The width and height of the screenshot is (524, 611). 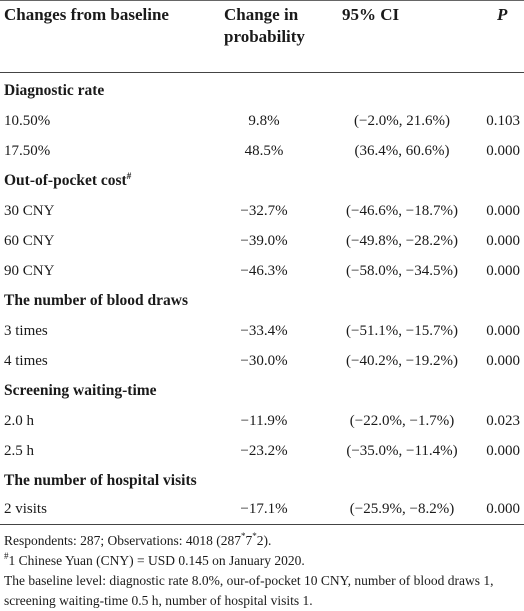 I want to click on table-bottom-rule, so click(x=262, y=524).